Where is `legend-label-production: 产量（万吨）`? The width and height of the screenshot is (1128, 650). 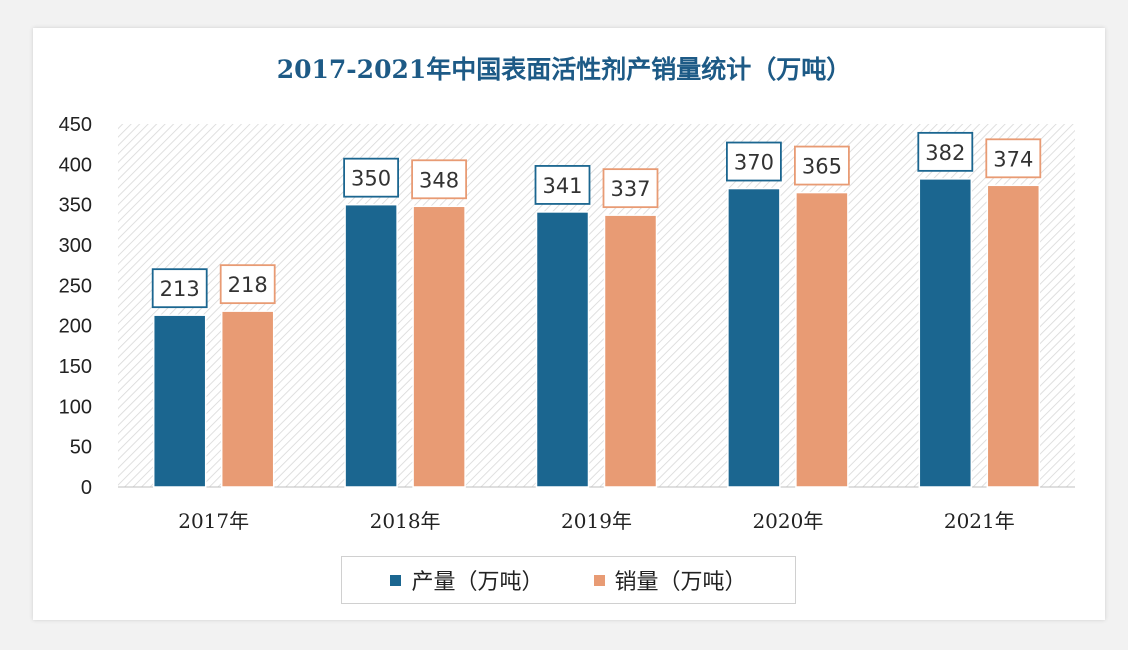 legend-label-production: 产量（万吨） is located at coordinates (477, 581).